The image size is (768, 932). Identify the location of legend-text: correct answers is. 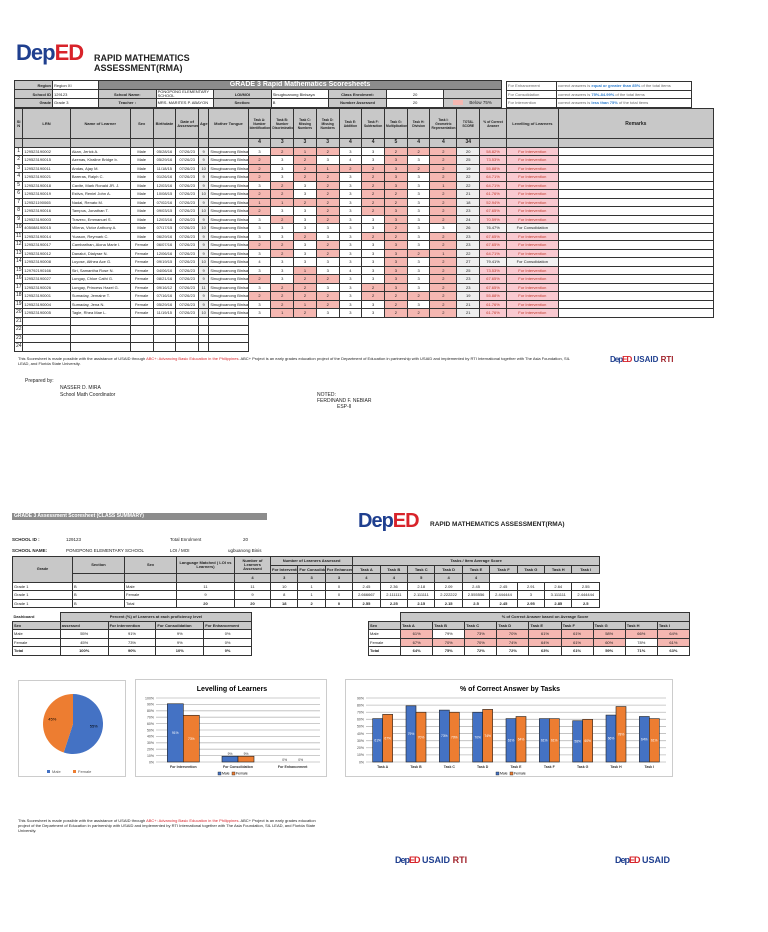
(575, 103).